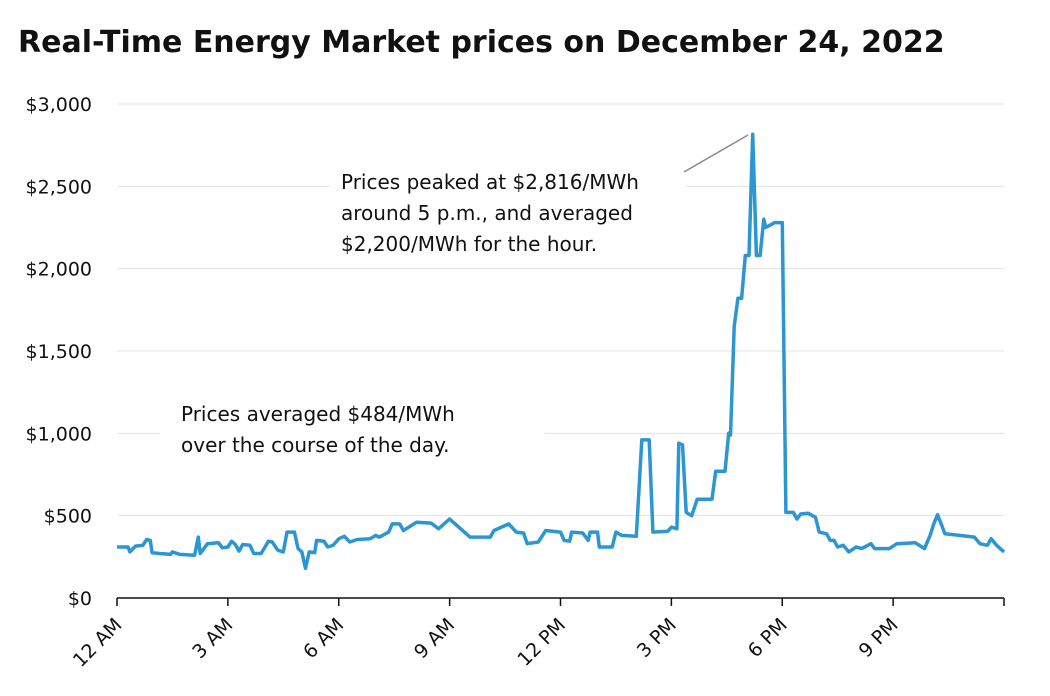 This screenshot has width=1050, height=696. What do you see at coordinates (768, 638) in the screenshot?
I see `x-tick-label: 6 PM` at bounding box center [768, 638].